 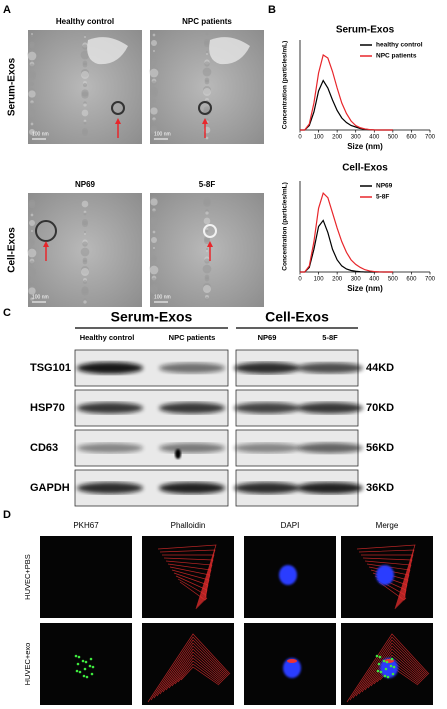 What do you see at coordinates (44, 448) in the screenshot?
I see `protein-label: CD63` at bounding box center [44, 448].